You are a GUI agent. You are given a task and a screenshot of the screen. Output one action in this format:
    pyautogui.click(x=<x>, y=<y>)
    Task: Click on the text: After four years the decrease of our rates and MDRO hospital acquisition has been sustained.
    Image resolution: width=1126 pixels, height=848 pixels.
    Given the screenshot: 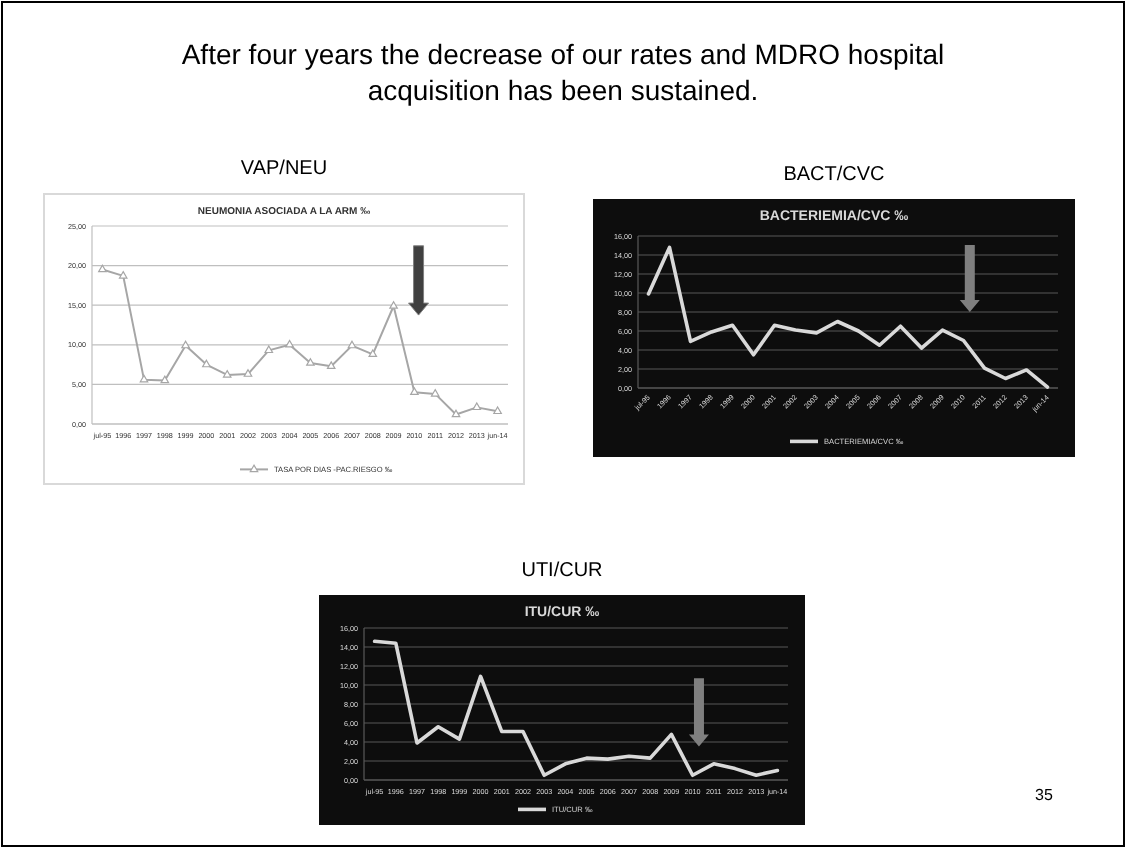 What is the action you would take?
    pyautogui.click(x=563, y=72)
    